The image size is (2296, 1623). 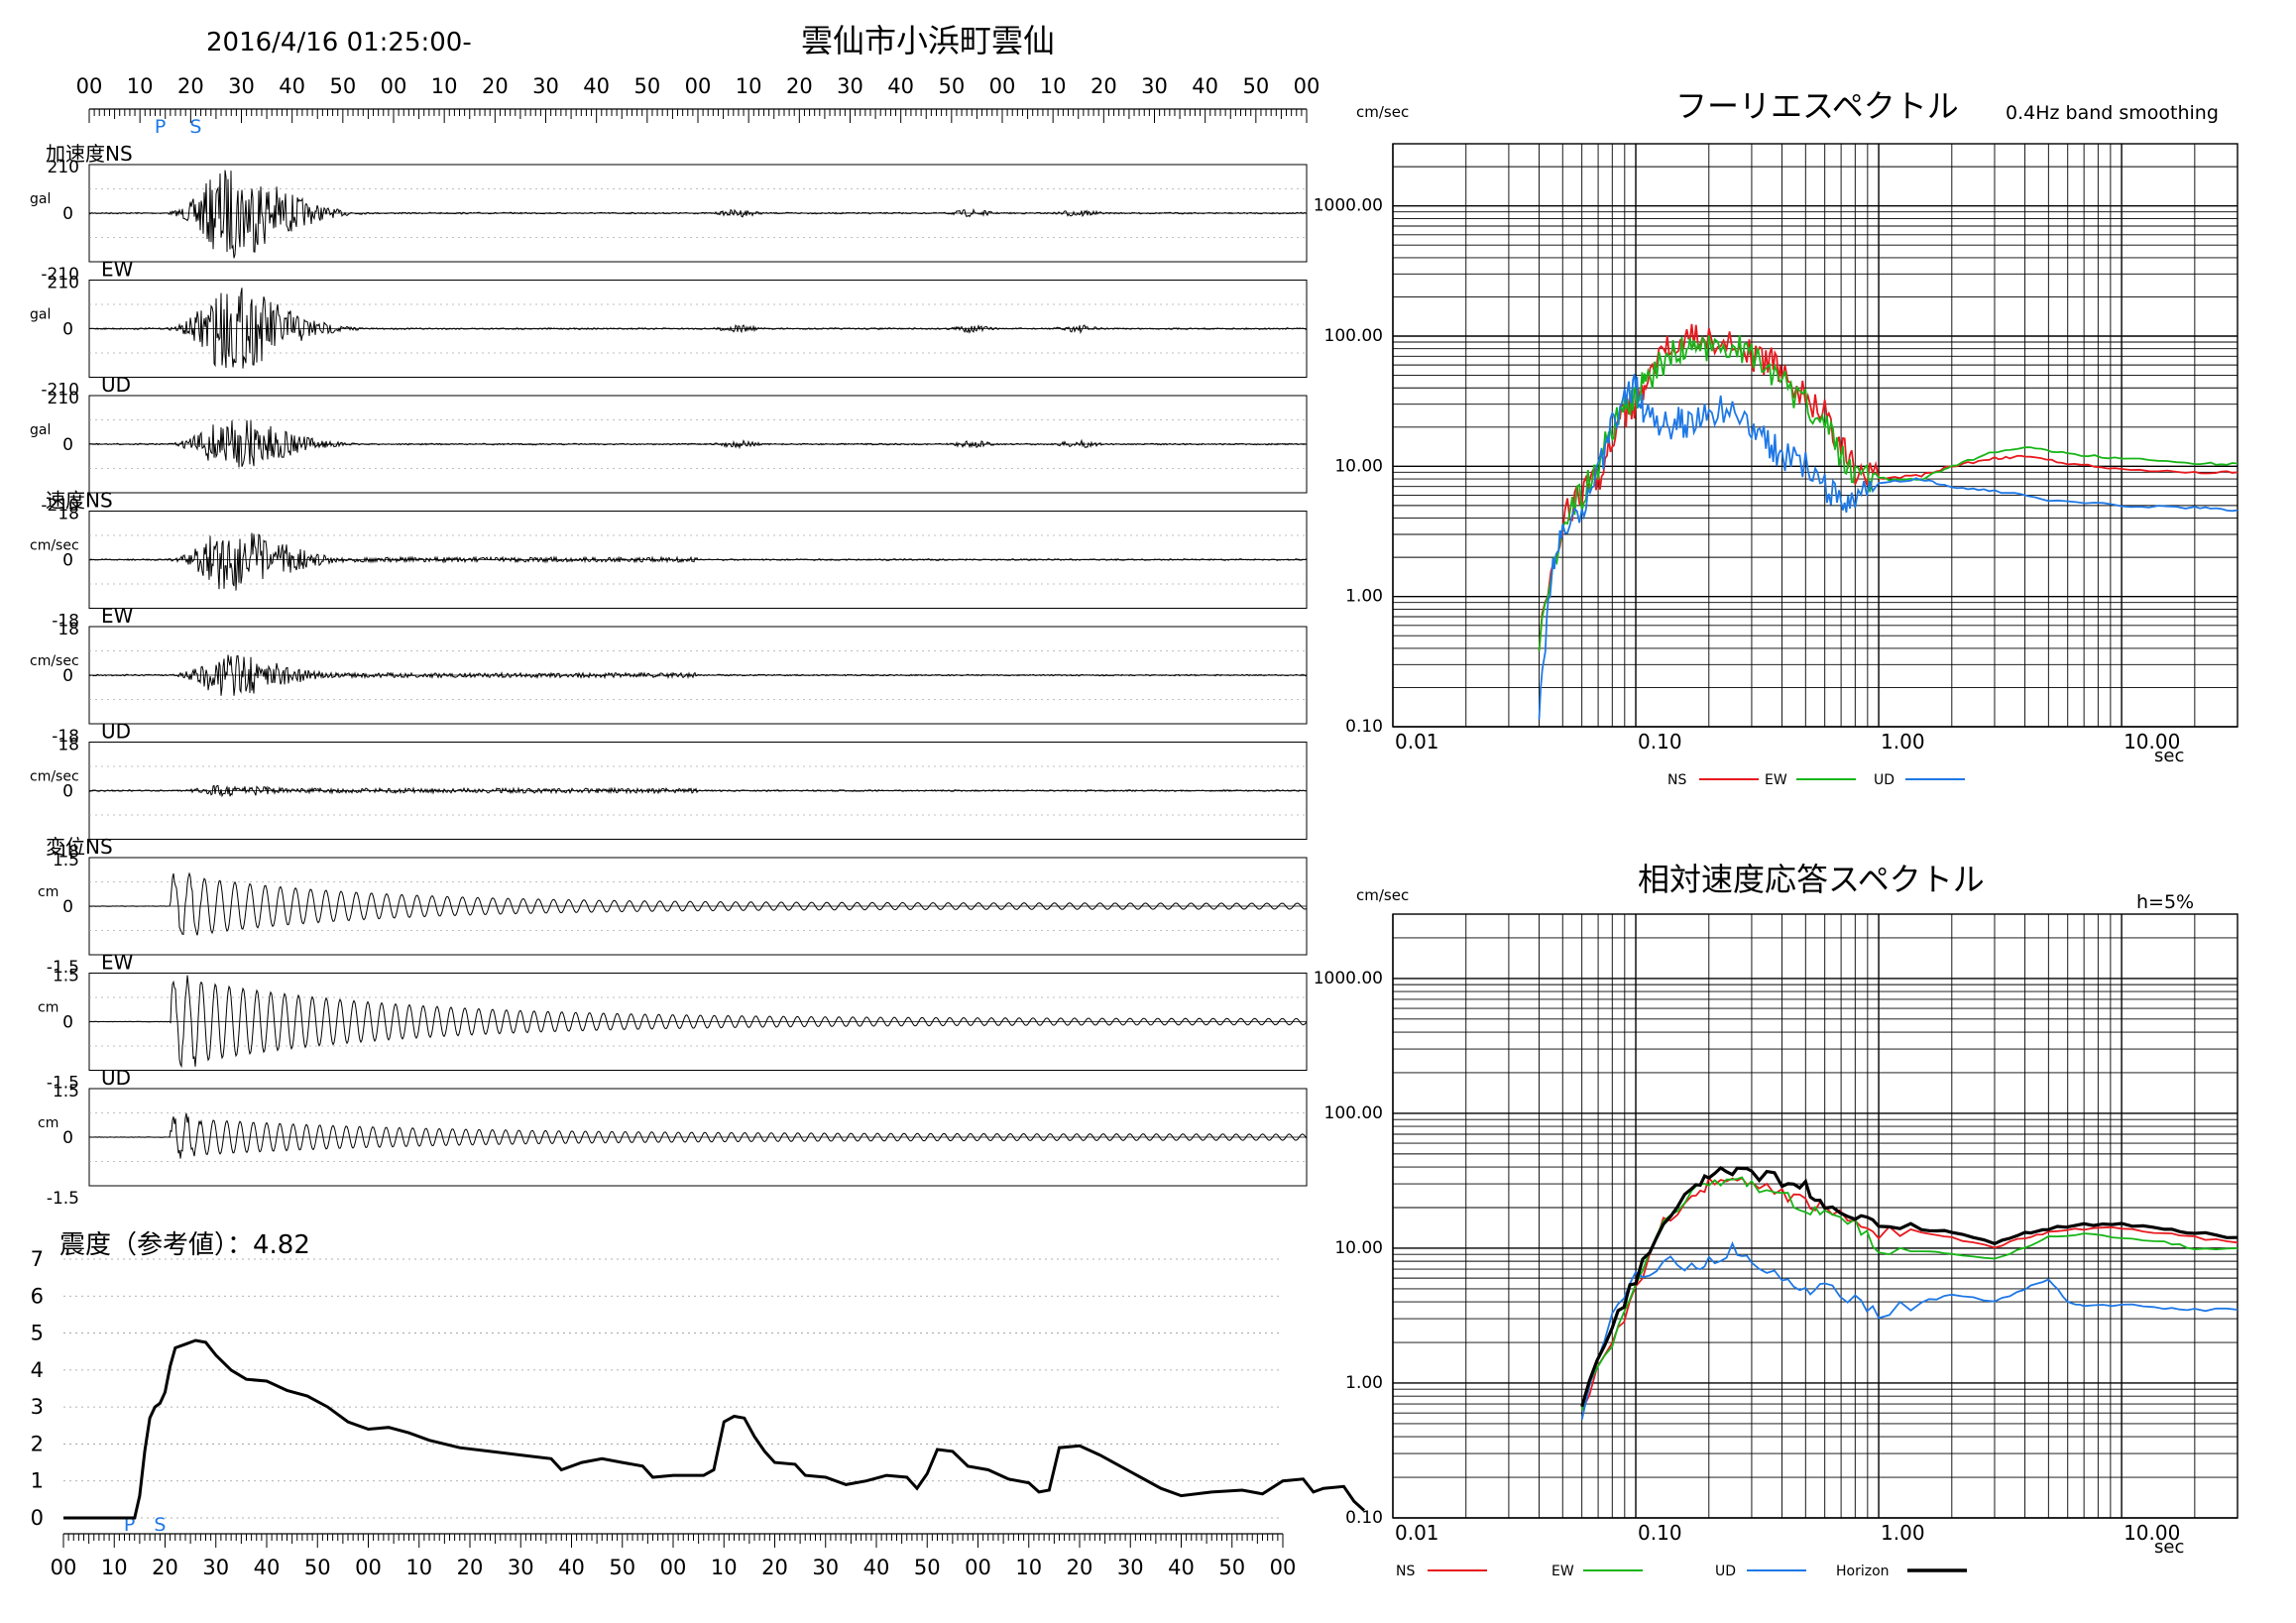 I want to click on axis-tick-label: 30, so click(x=850, y=86).